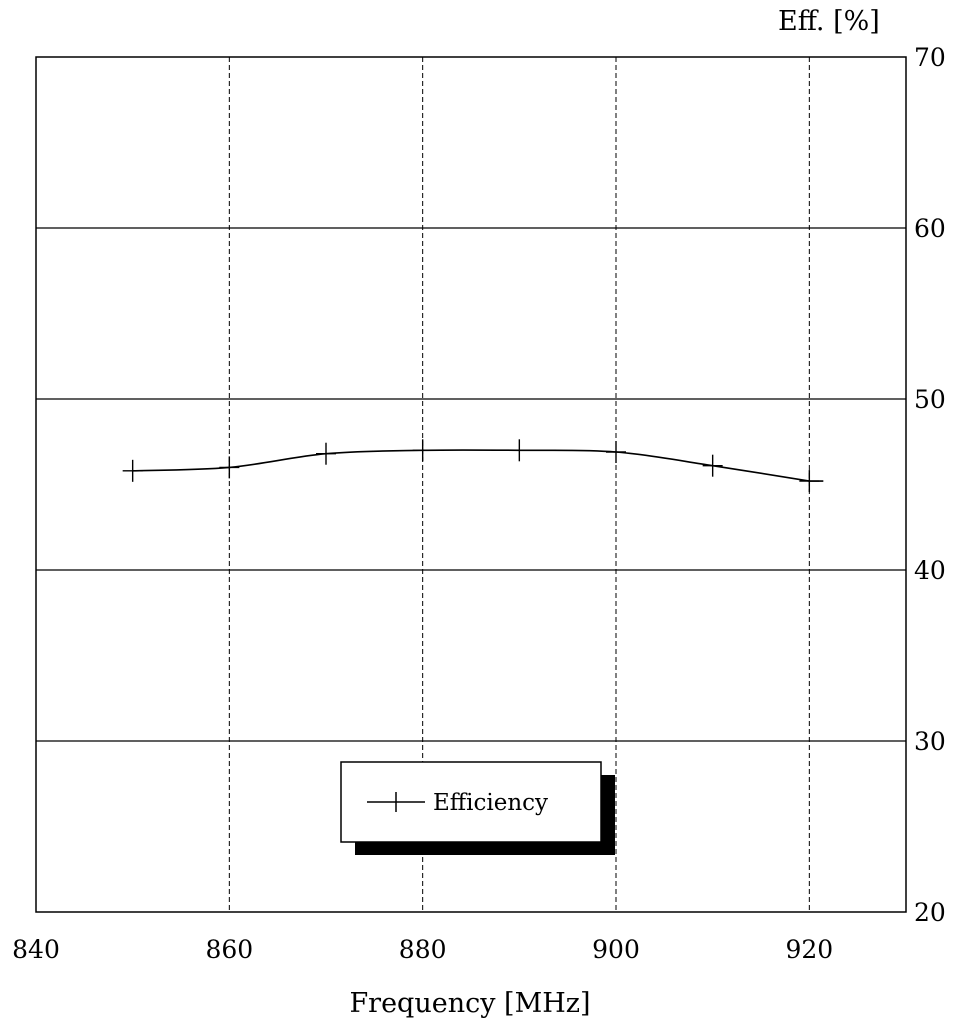 The height and width of the screenshot is (1030, 961). What do you see at coordinates (473, 466) in the screenshot?
I see `series-layer` at bounding box center [473, 466].